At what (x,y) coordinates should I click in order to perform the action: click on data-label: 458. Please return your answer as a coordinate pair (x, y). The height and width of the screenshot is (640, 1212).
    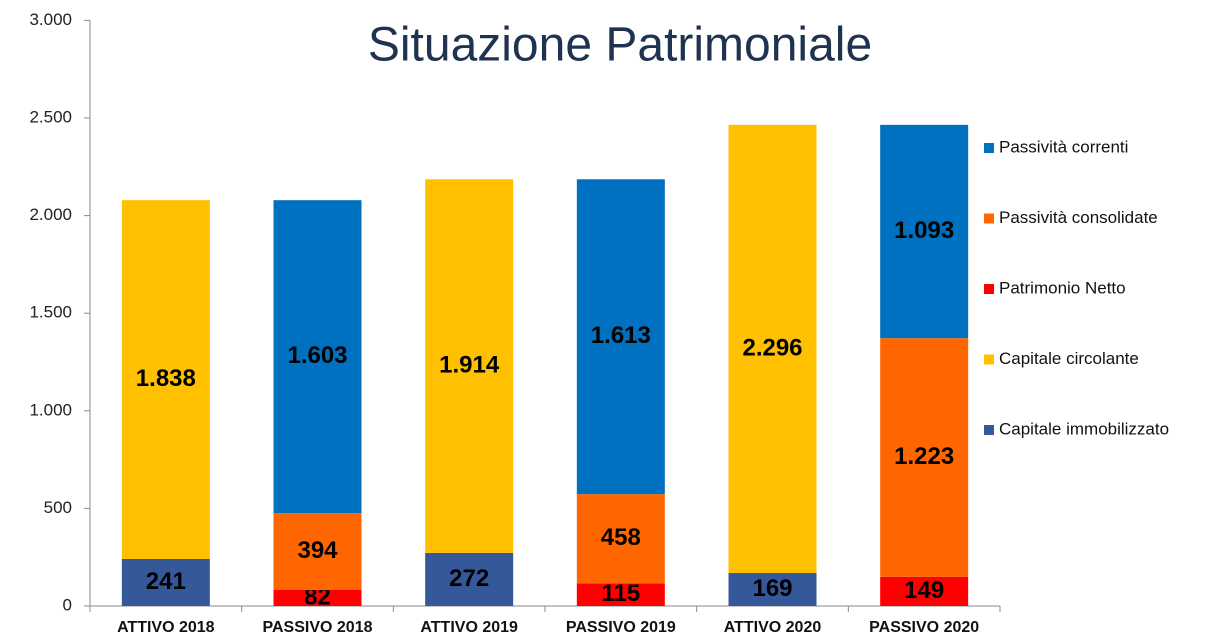
    Looking at the image, I should click on (621, 537).